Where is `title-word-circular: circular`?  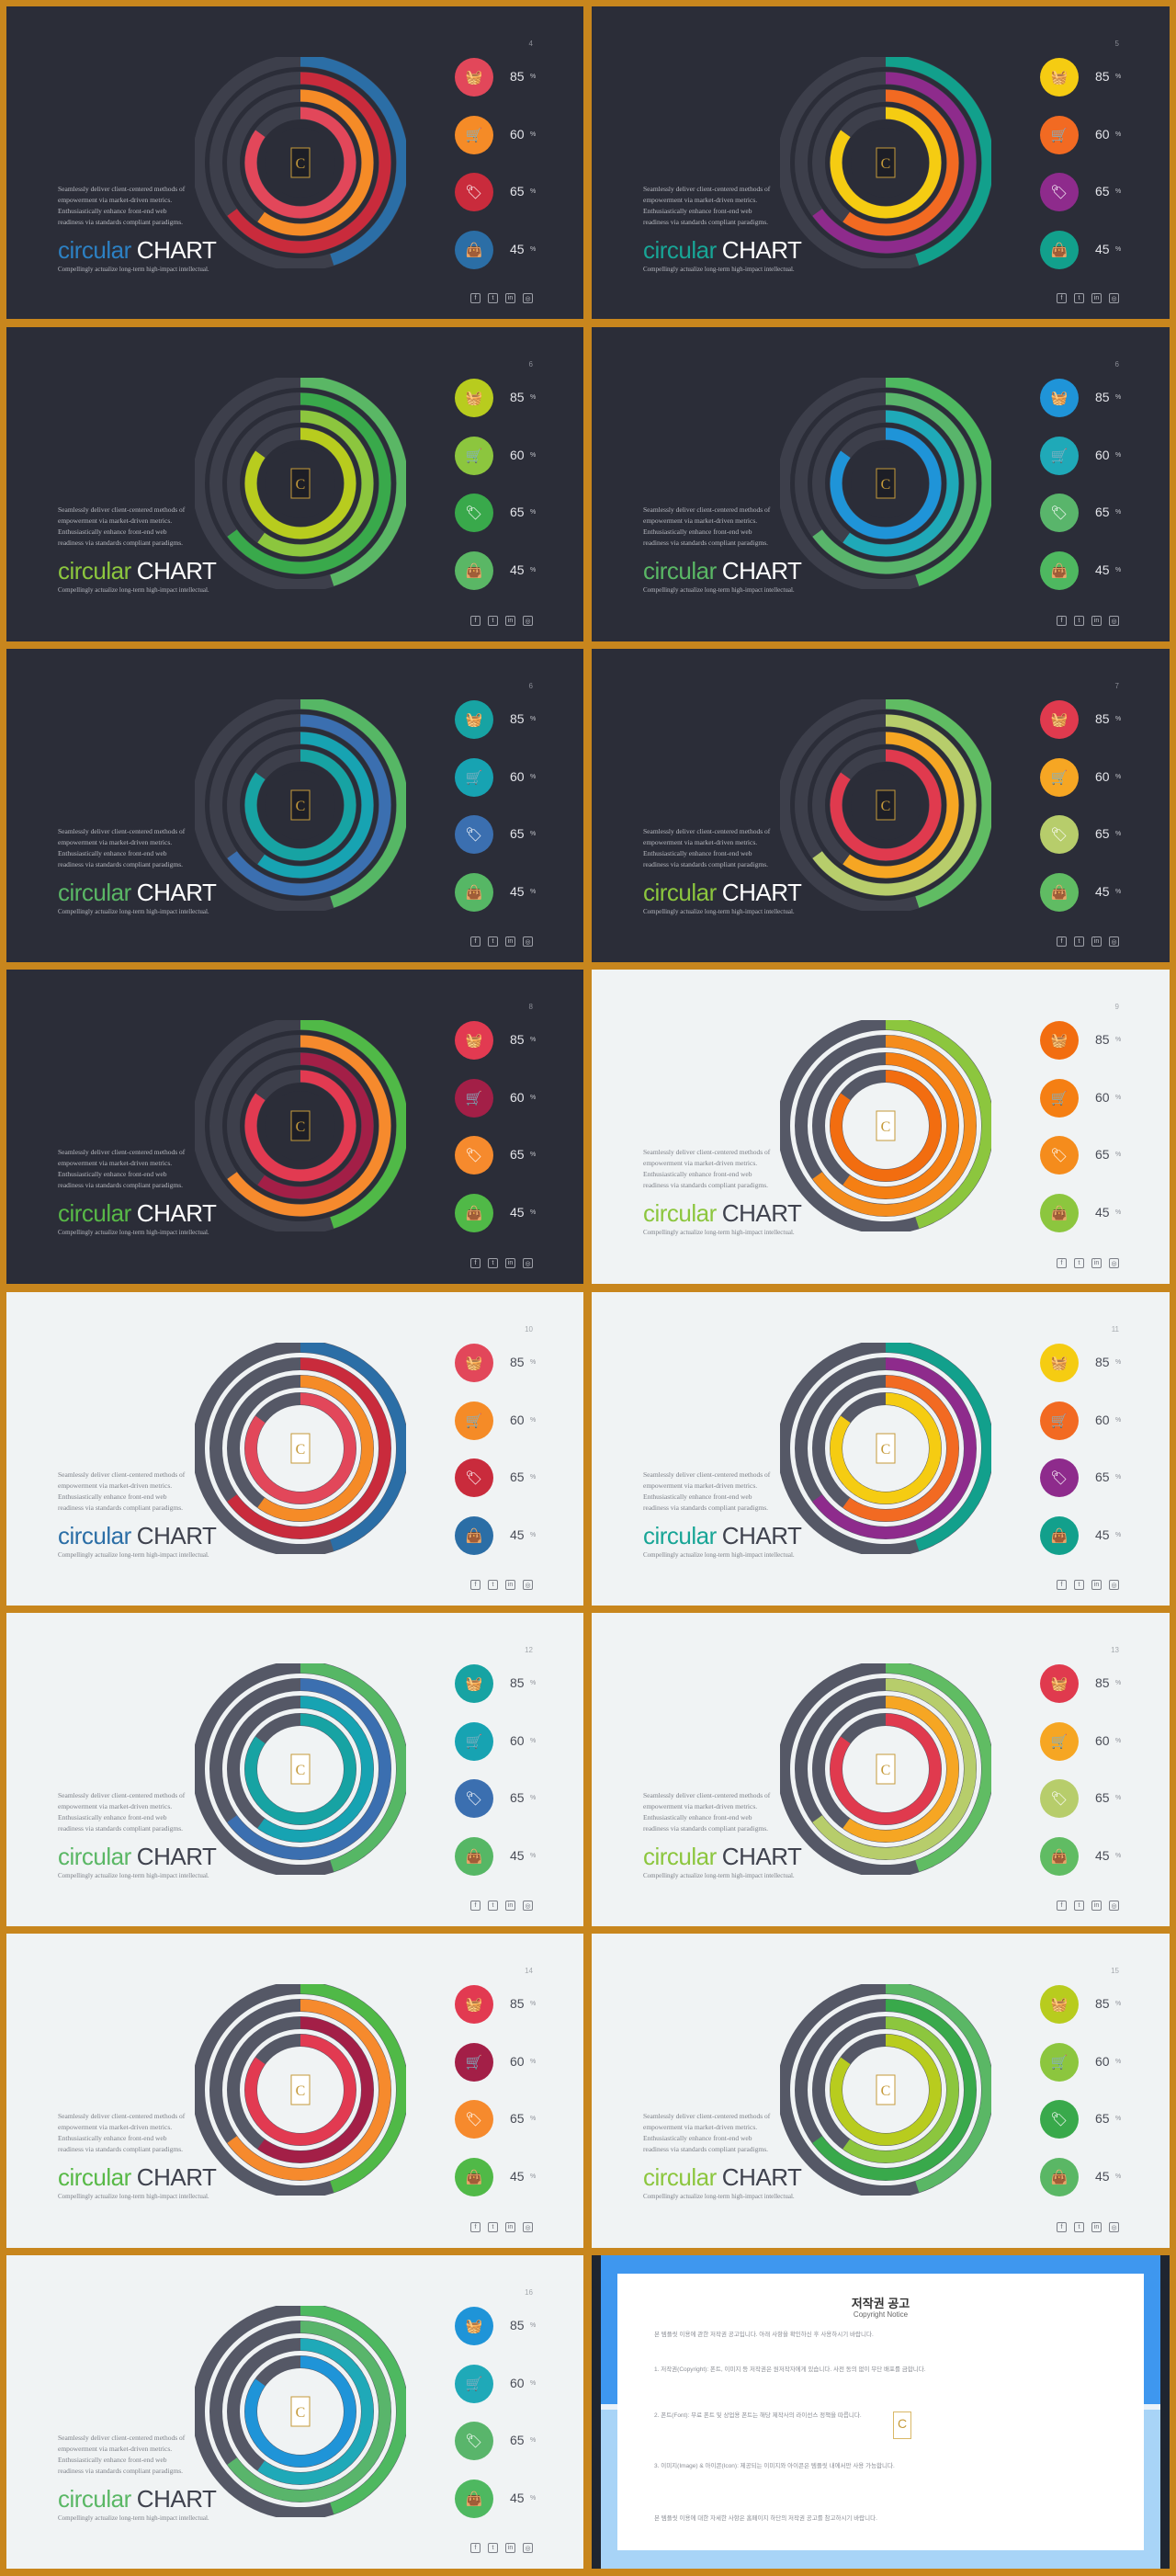
title-word-circular: circular is located at coordinates (94, 570).